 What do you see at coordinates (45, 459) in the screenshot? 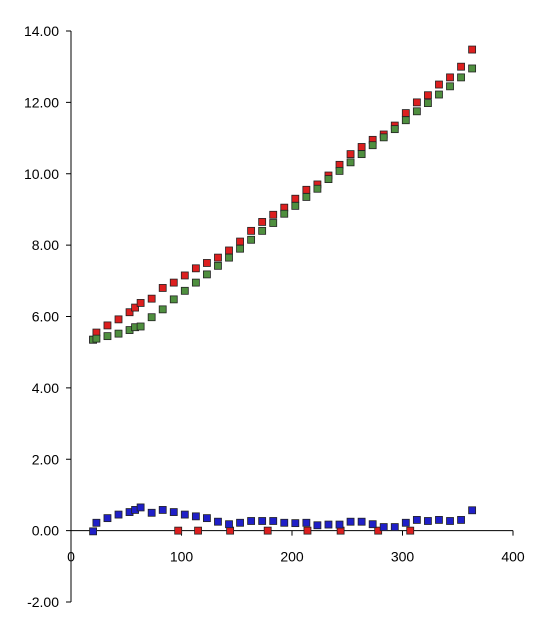
I see `y-tick-label: 2.00` at bounding box center [45, 459].